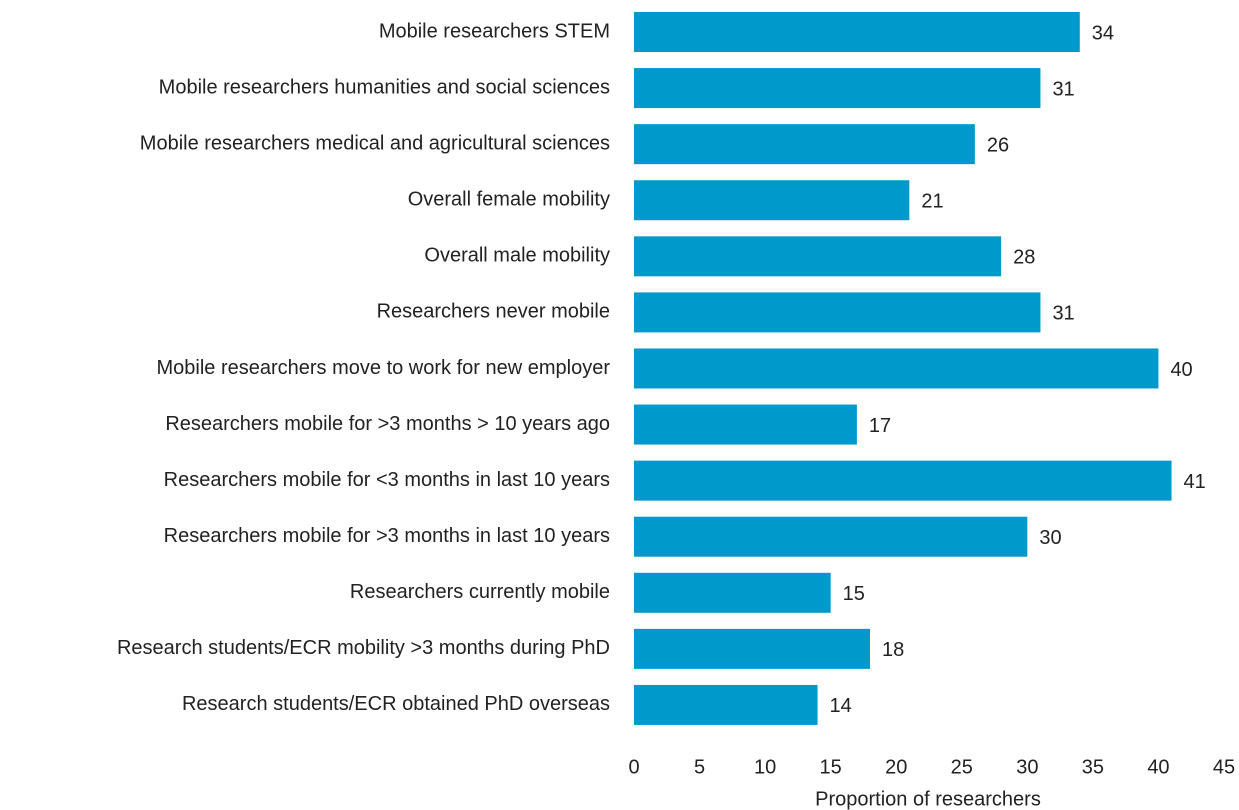 The height and width of the screenshot is (810, 1239). I want to click on x-tick-label: 0, so click(633, 767).